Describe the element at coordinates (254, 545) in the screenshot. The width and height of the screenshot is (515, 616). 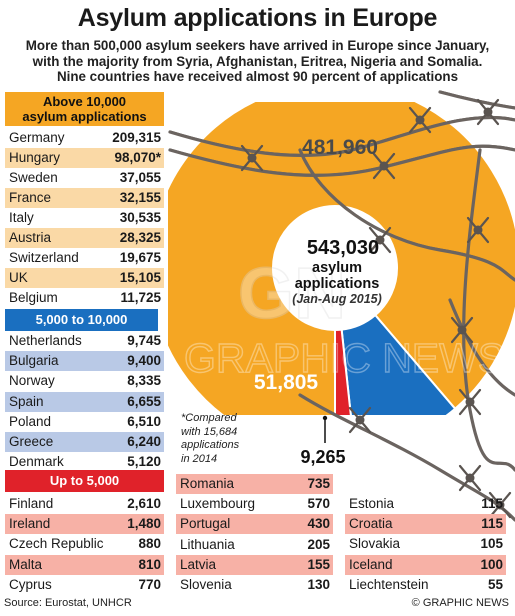
I see `table-row: Lithuania 205` at that location.